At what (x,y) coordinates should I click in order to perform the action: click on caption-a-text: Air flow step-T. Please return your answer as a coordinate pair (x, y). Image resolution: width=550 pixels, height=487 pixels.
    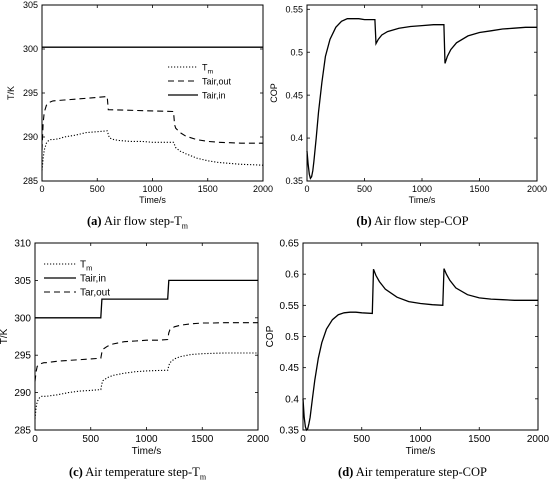
    Looking at the image, I should click on (143, 221).